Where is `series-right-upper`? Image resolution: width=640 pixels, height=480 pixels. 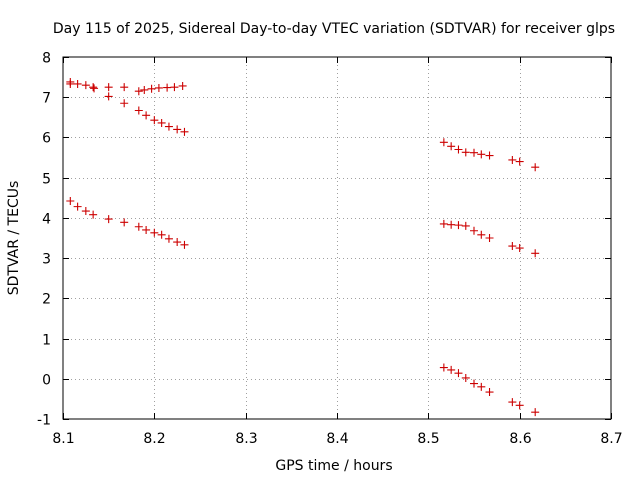
series-right-upper is located at coordinates (489, 155).